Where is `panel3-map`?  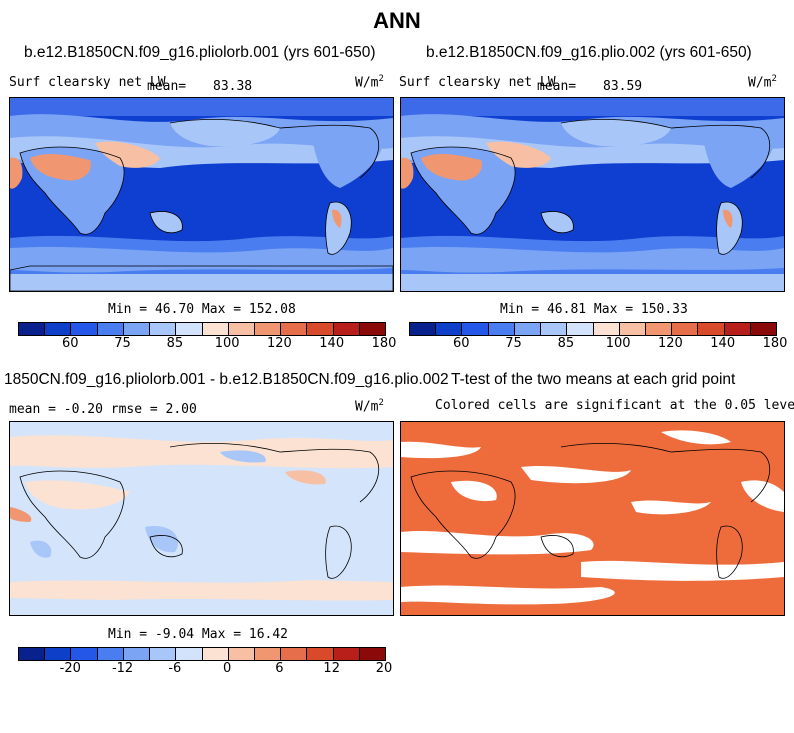
panel3-map is located at coordinates (201, 518).